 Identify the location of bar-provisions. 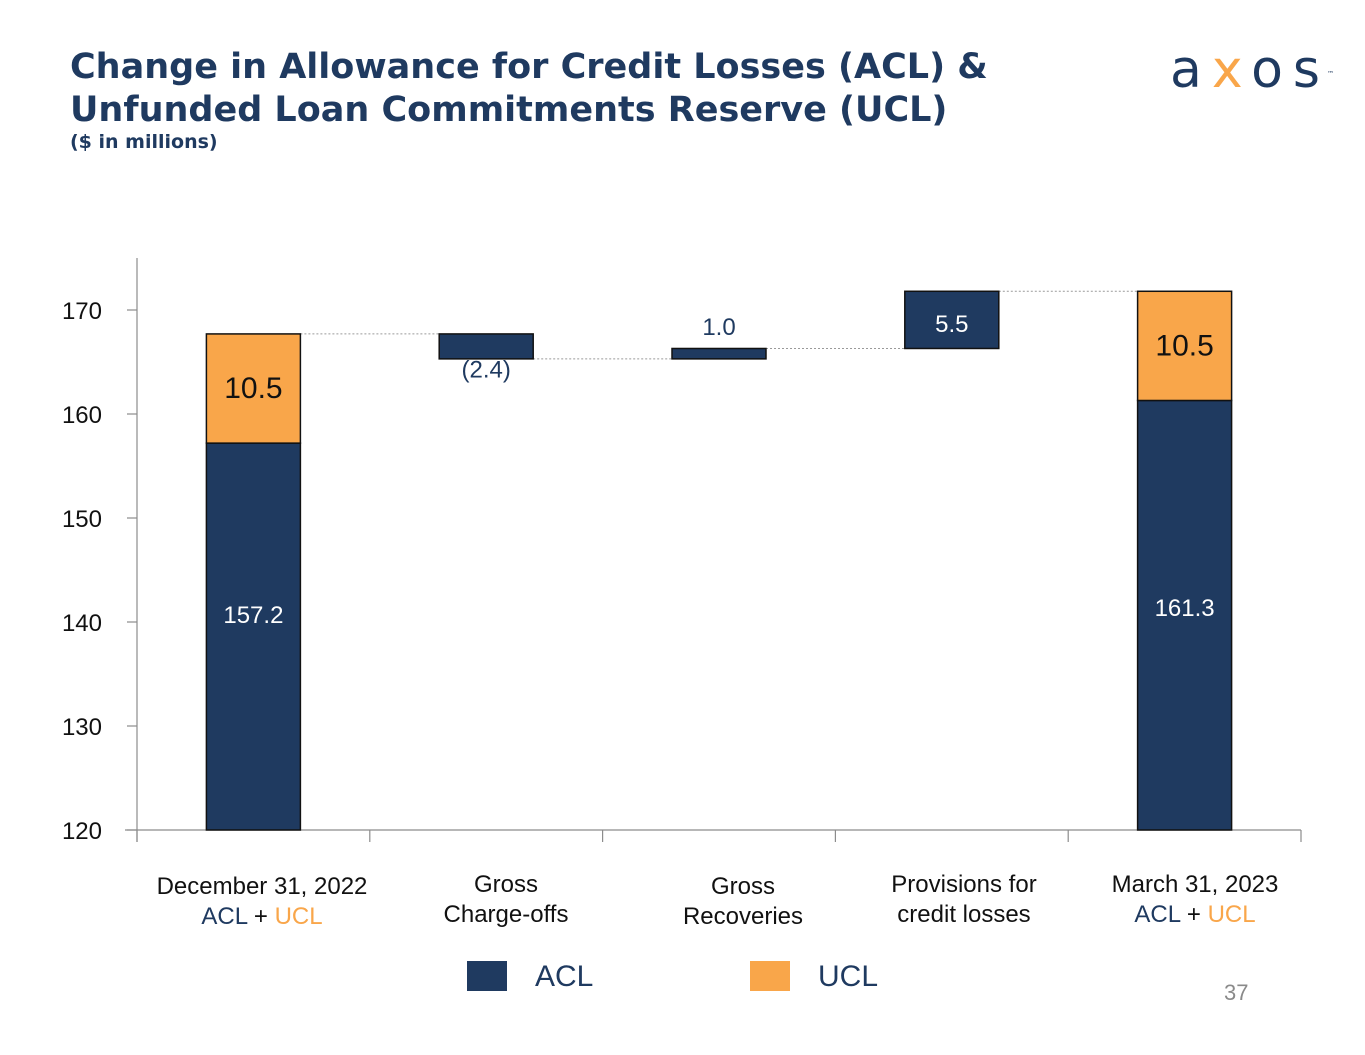
(952, 320).